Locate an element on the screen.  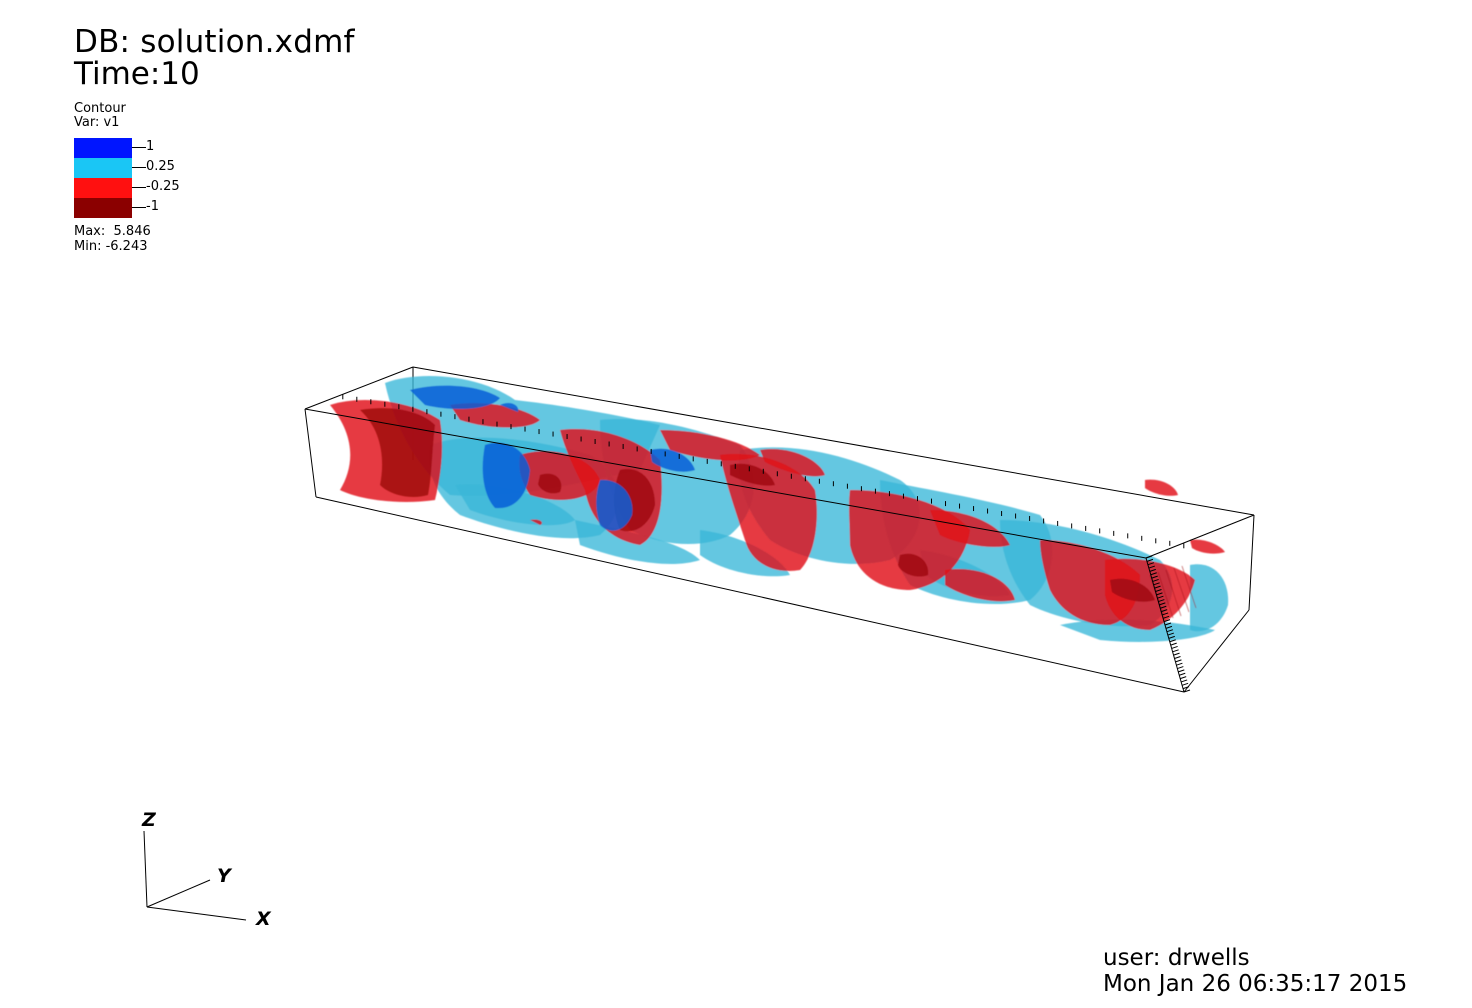
legend-level: -1 is located at coordinates (134, 208).